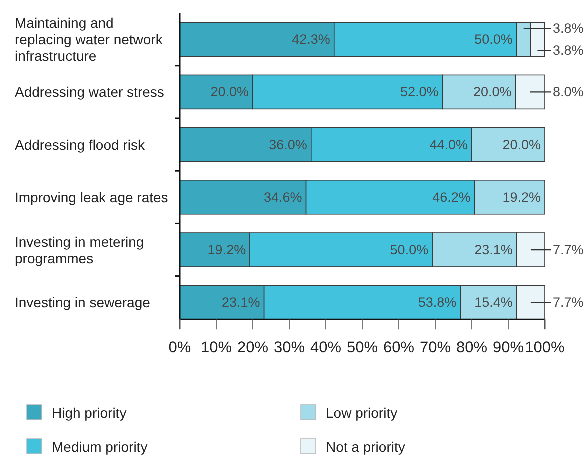 Image resolution: width=583 pixels, height=455 pixels. I want to click on data-label: 44.0%, so click(449, 144).